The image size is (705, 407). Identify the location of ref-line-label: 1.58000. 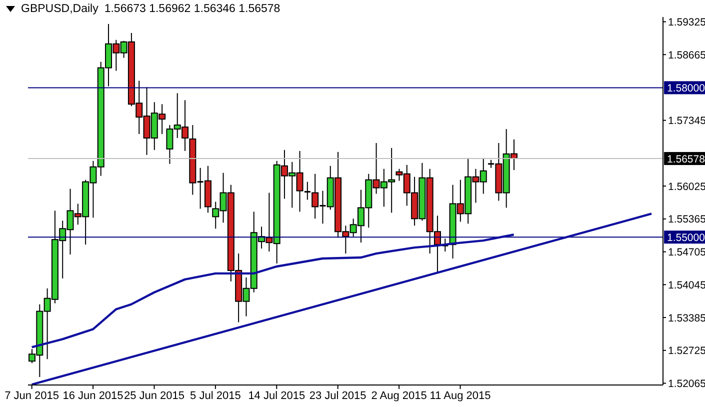
(686, 88).